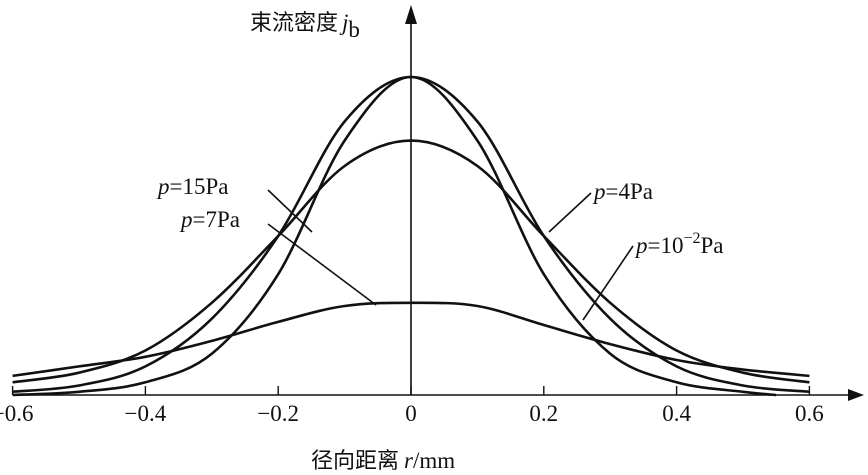  What do you see at coordinates (608, 283) in the screenshot?
I see `leader-10-2pa` at bounding box center [608, 283].